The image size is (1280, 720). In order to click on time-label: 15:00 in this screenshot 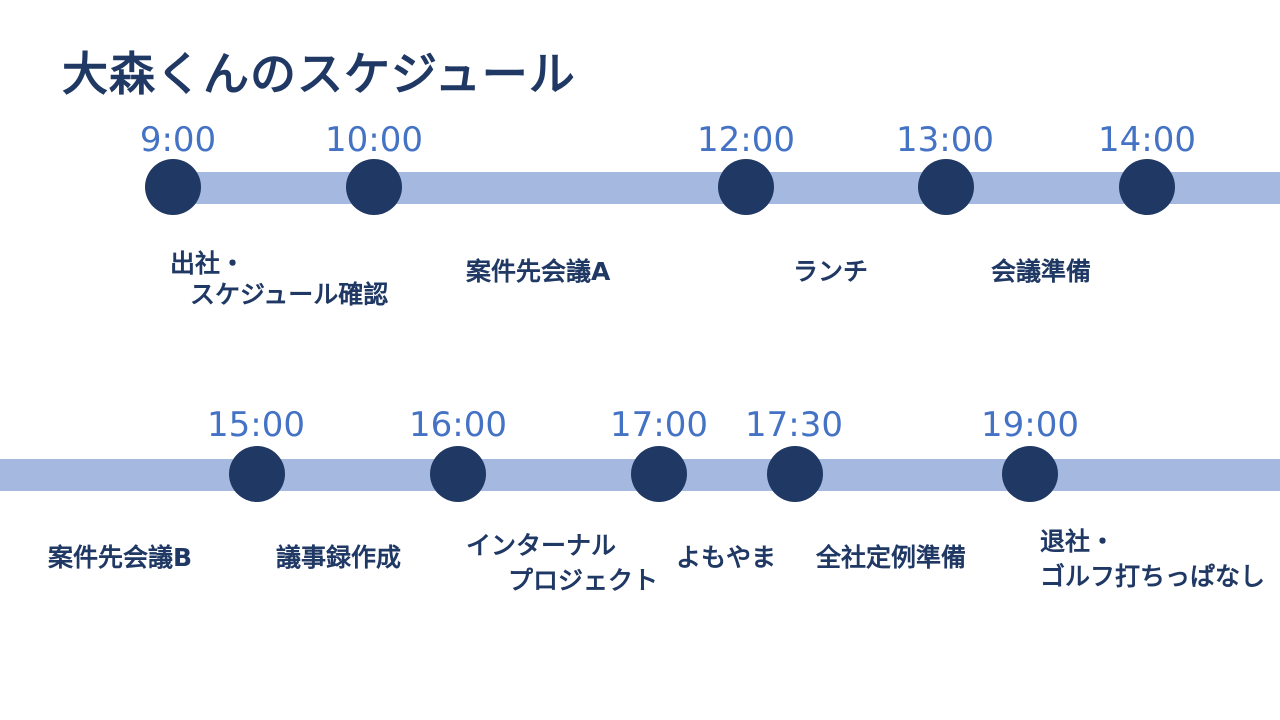, I will do `click(256, 425)`.